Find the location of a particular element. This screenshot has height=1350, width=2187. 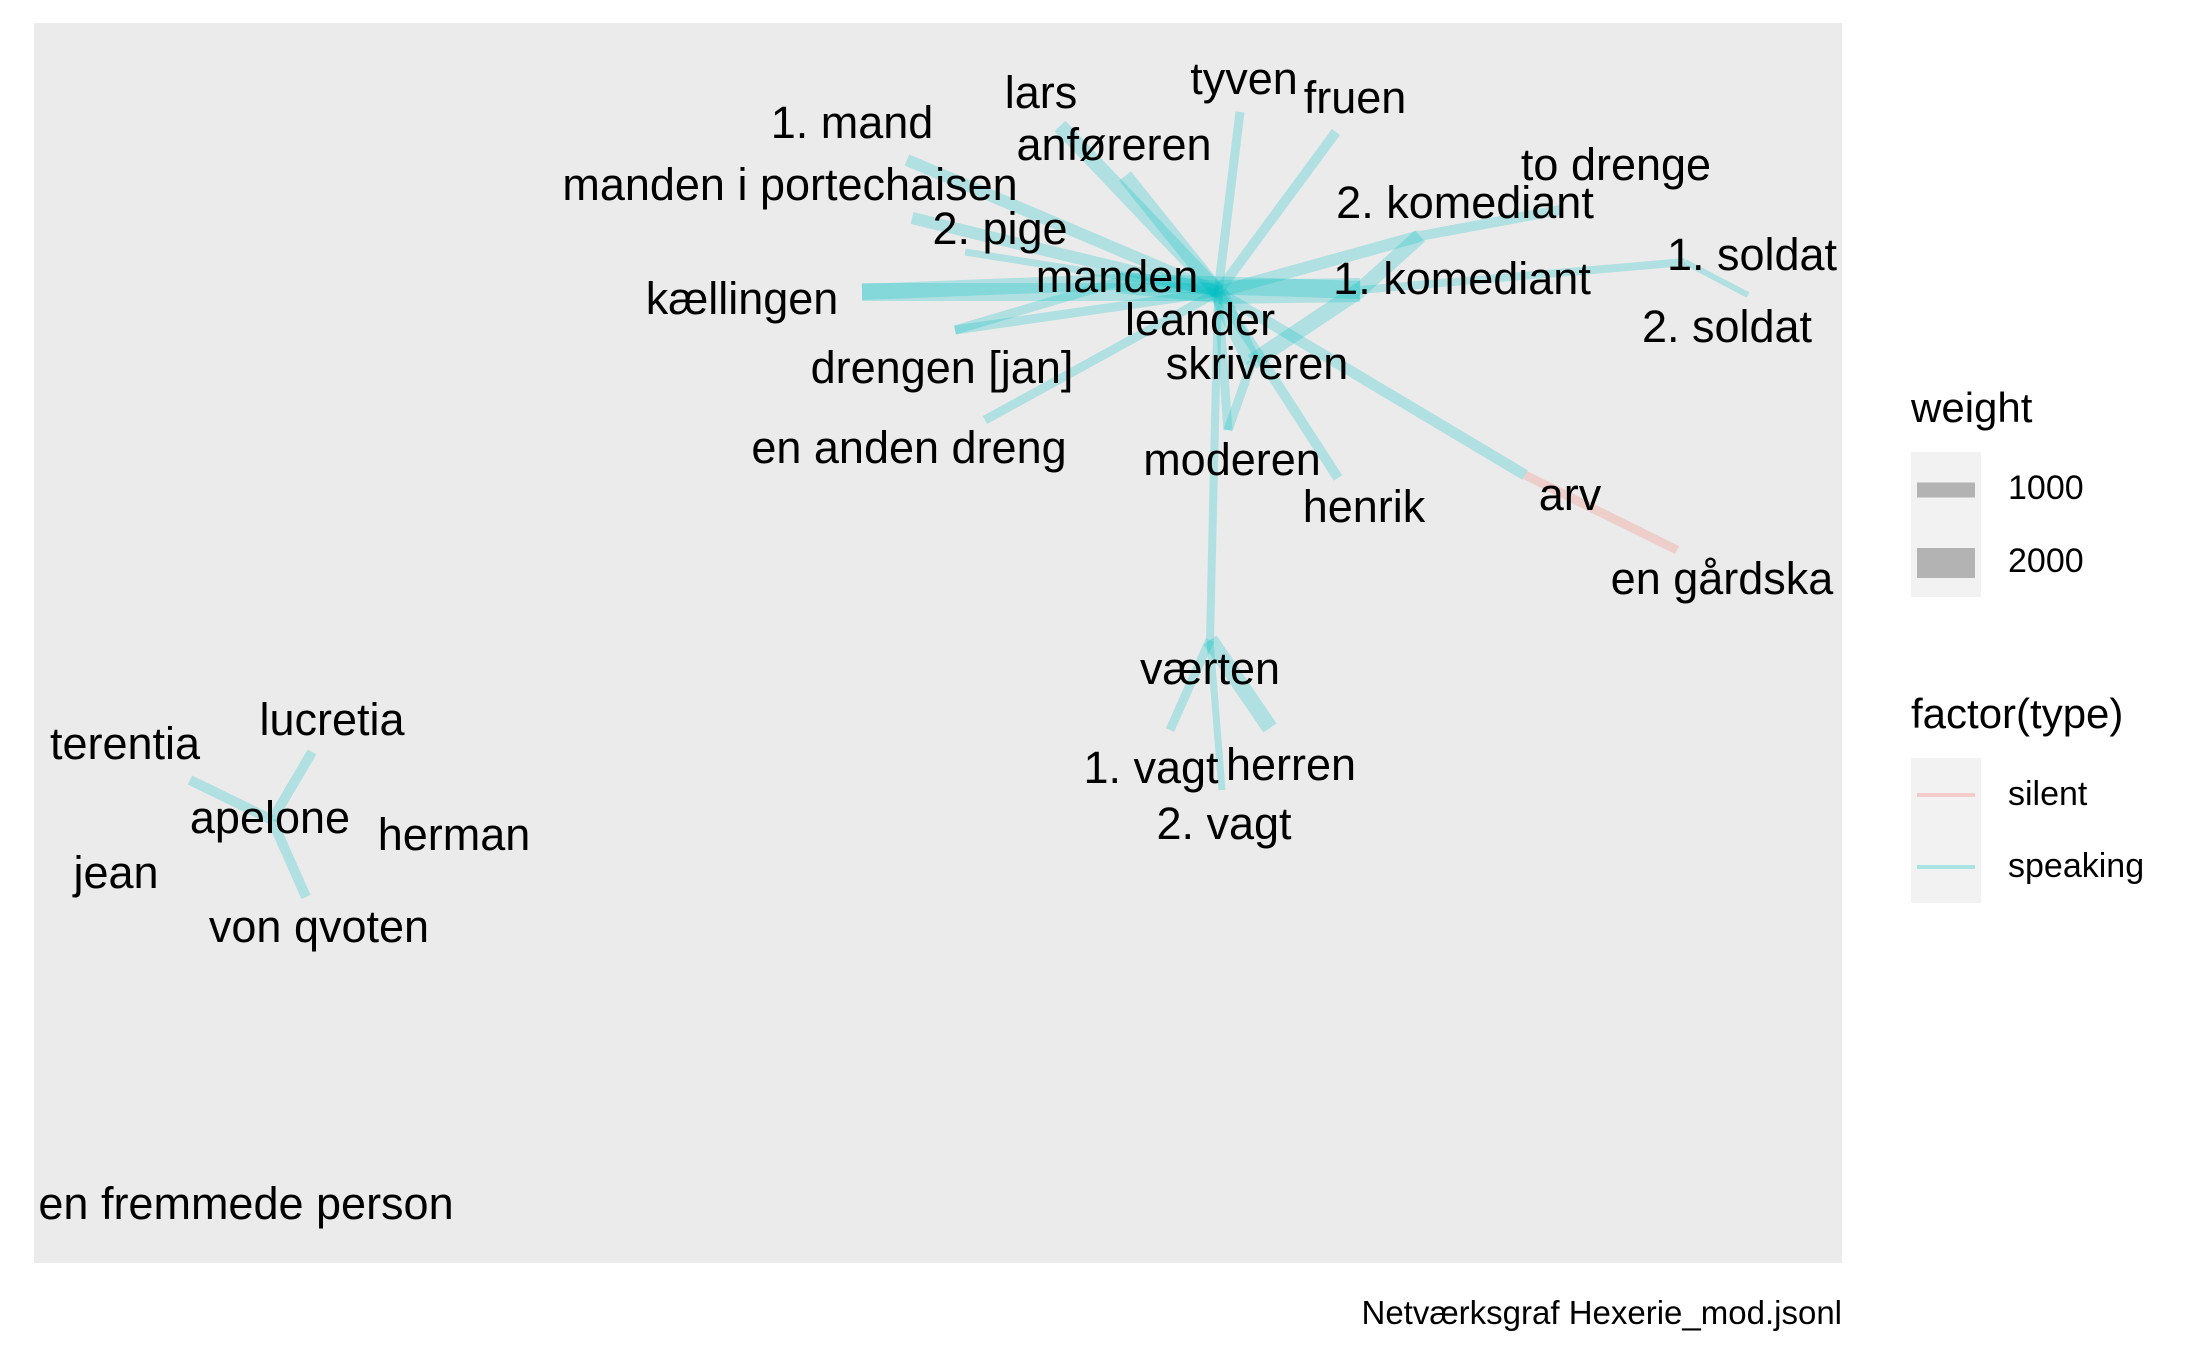

edge-leander-2-komediant is located at coordinates (1319, 264).